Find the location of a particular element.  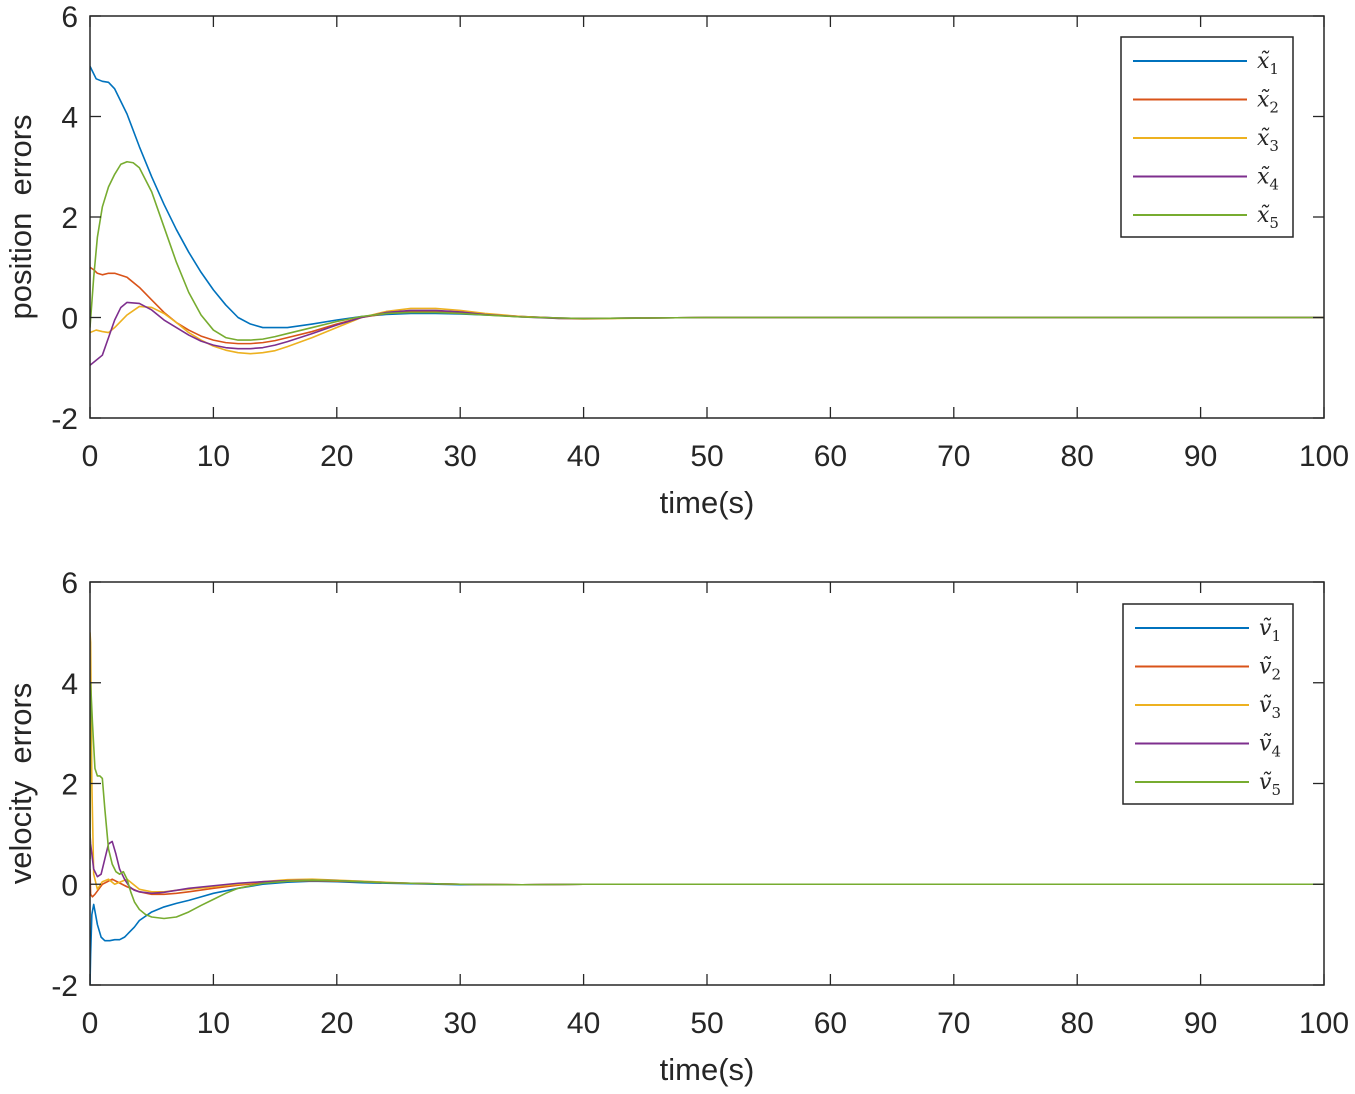

velocity-legend-label-1: ṽ1 is located at coordinates (1270, 630).